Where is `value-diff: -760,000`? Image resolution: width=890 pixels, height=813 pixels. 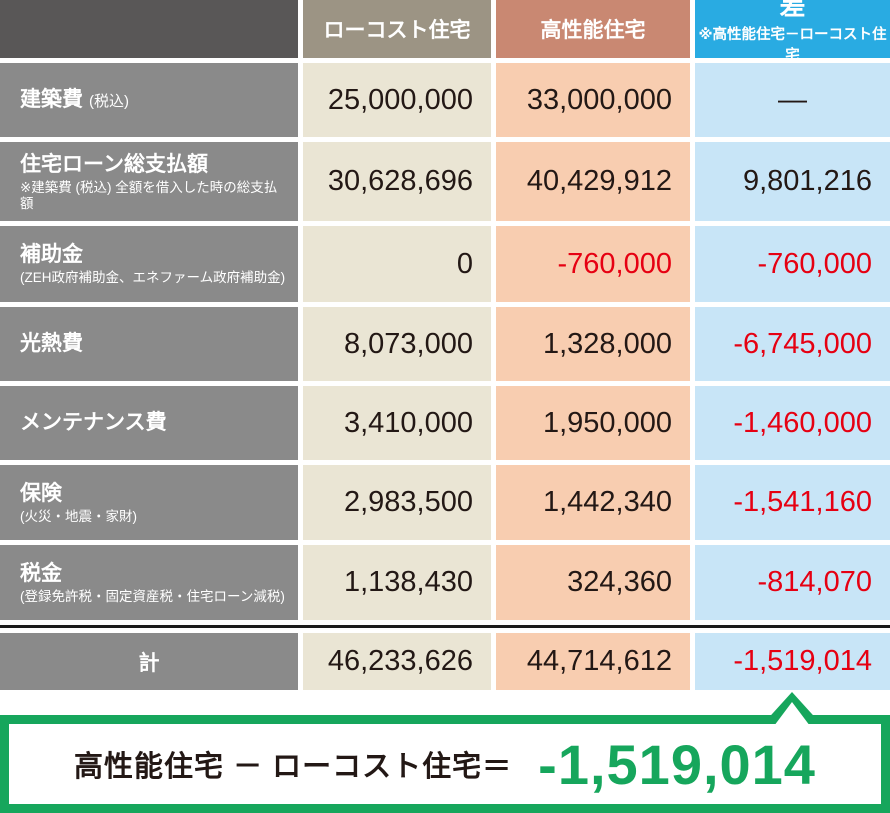
value-diff: -760,000 is located at coordinates (792, 264).